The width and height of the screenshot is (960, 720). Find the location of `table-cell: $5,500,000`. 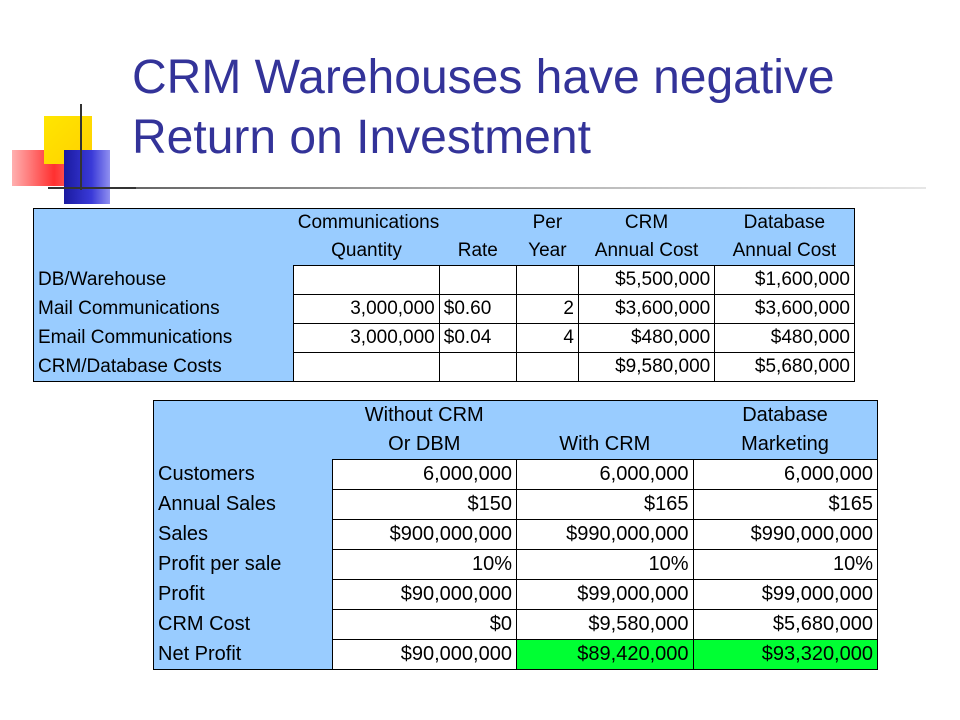

table-cell: $5,500,000 is located at coordinates (646, 280).